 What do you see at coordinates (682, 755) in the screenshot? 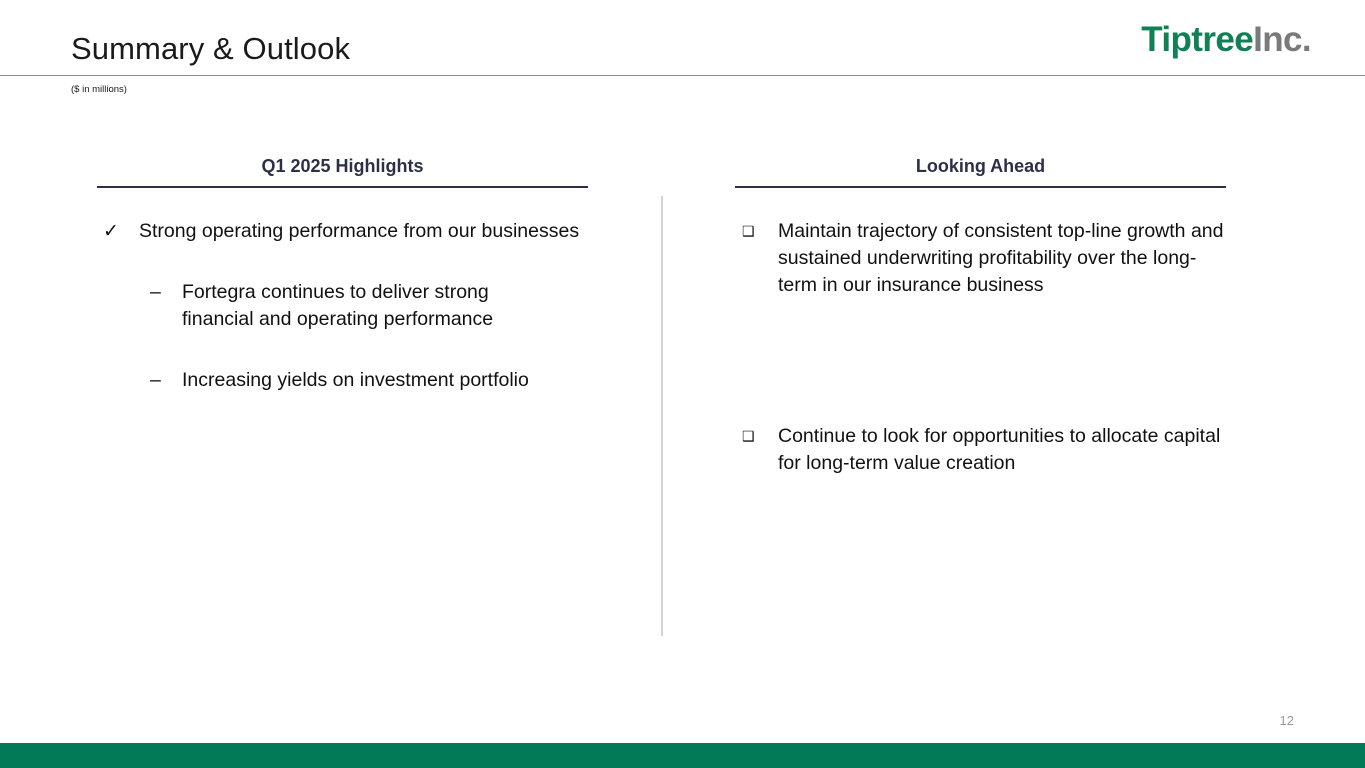
I see `footer-bar` at bounding box center [682, 755].